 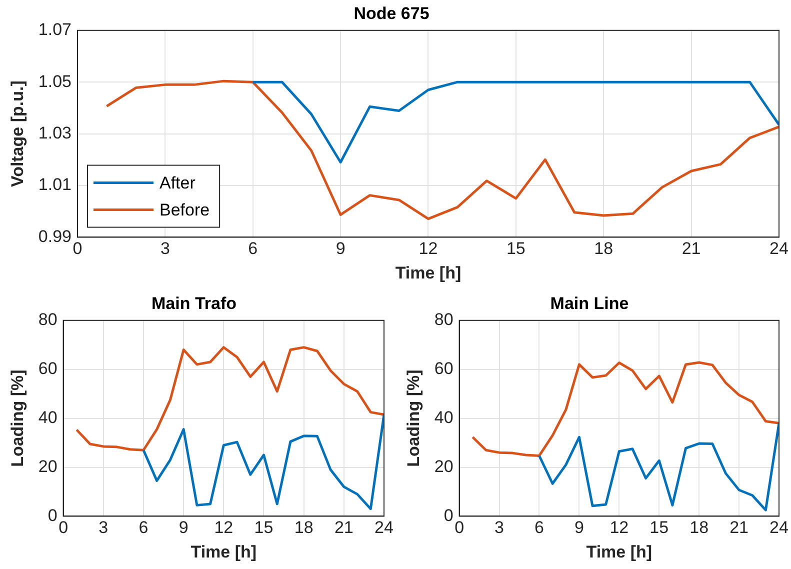 What do you see at coordinates (55, 30) in the screenshot?
I see `y-tick-label: 1.07` at bounding box center [55, 30].